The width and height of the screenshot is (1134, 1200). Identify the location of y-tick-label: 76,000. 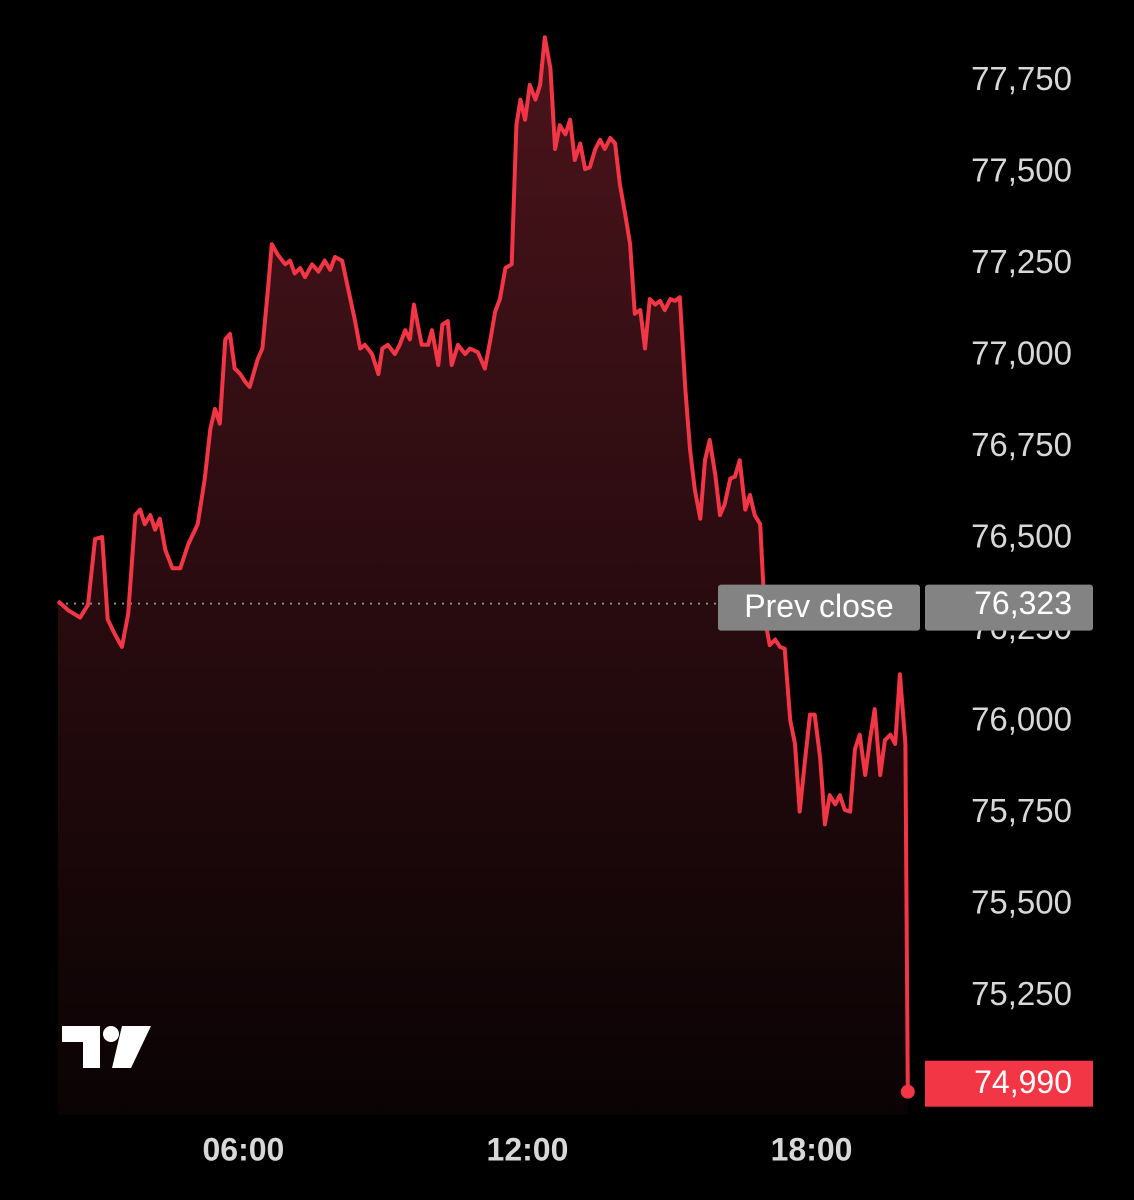
(1021, 719).